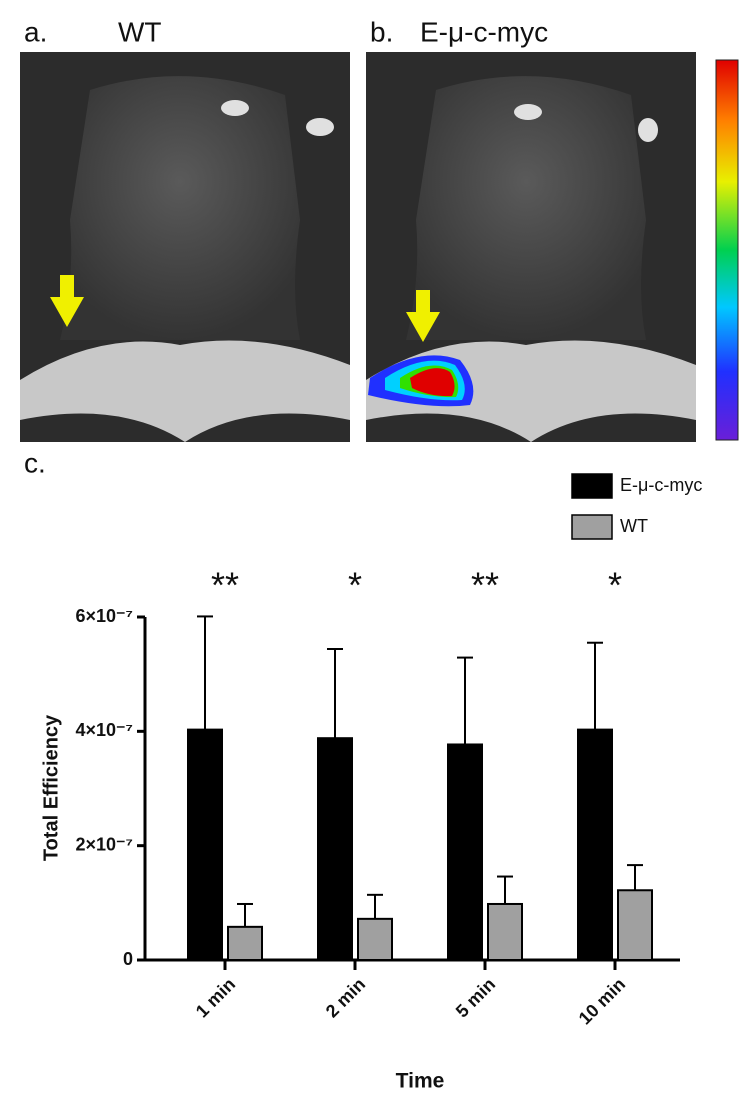 Image resolution: width=750 pixels, height=1111 pixels. Describe the element at coordinates (35, 462) in the screenshot. I see `panel-label: c.` at that location.